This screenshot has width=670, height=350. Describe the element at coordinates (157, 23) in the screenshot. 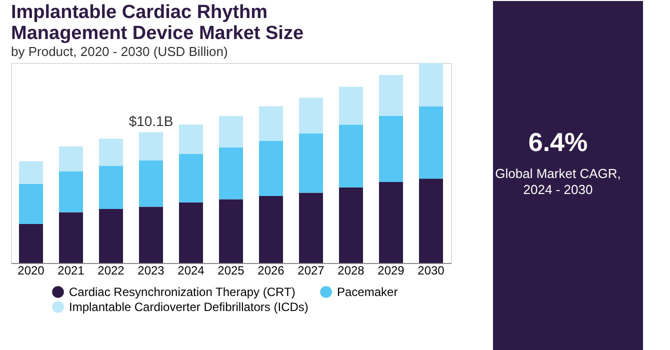

I see `chart-title: Implantable Cardiac Rhythm Management Device Market Size` at that location.